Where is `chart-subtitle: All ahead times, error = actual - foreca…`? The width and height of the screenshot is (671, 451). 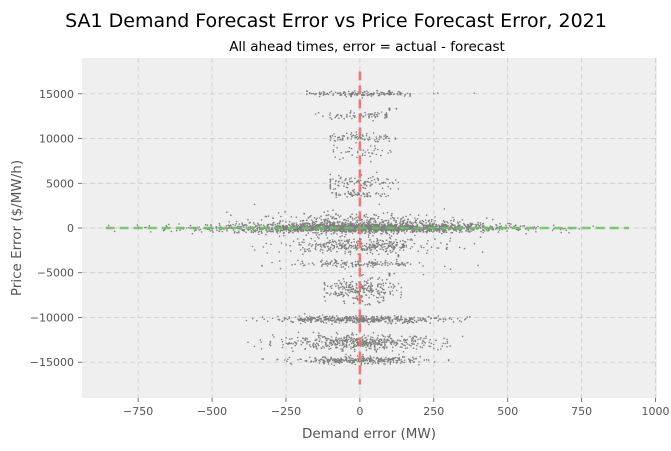 chart-subtitle: All ahead times, error = actual - foreca… is located at coordinates (367, 47).